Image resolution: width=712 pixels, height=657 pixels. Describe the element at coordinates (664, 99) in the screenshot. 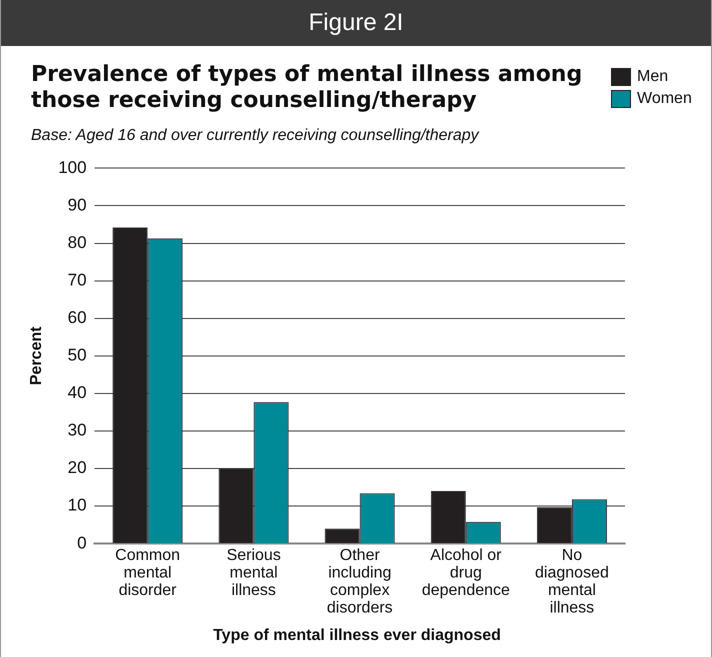

I see `legend-label: Women` at that location.